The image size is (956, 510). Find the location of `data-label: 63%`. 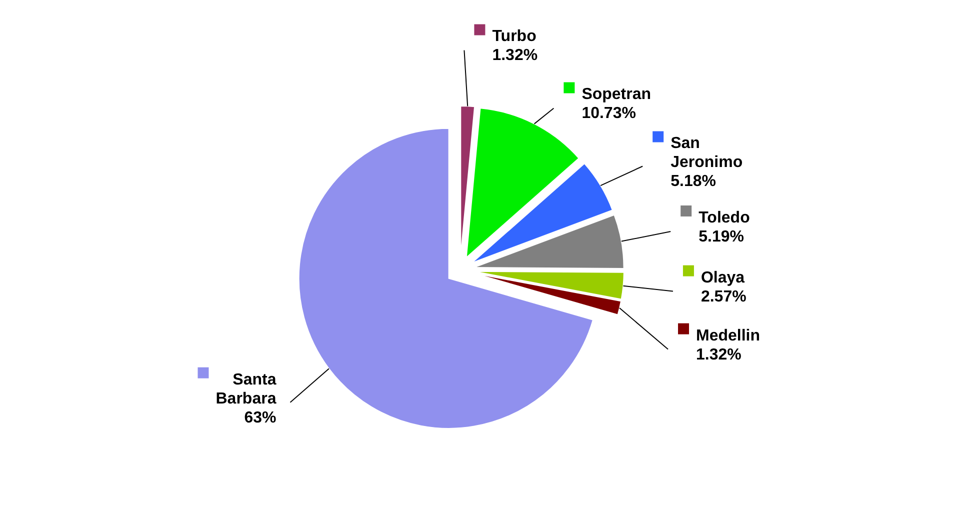

data-label: 63% is located at coordinates (260, 417).